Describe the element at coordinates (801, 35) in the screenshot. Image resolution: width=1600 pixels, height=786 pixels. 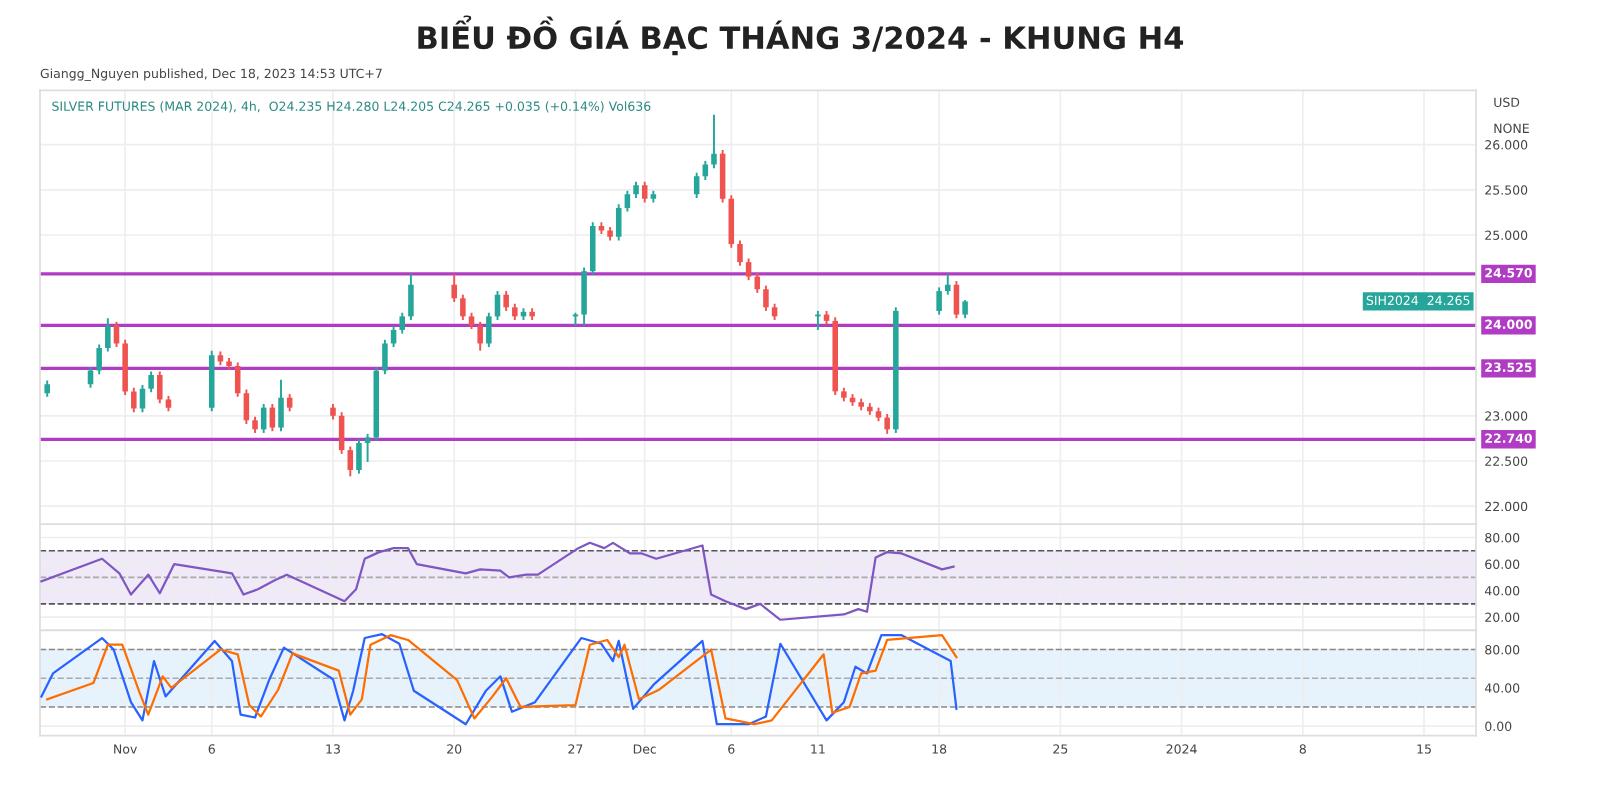
I see `chart-title: BIỂU ĐỒ GIÁ BẠC THÁNG 3/2024 - KHUNG H4` at that location.